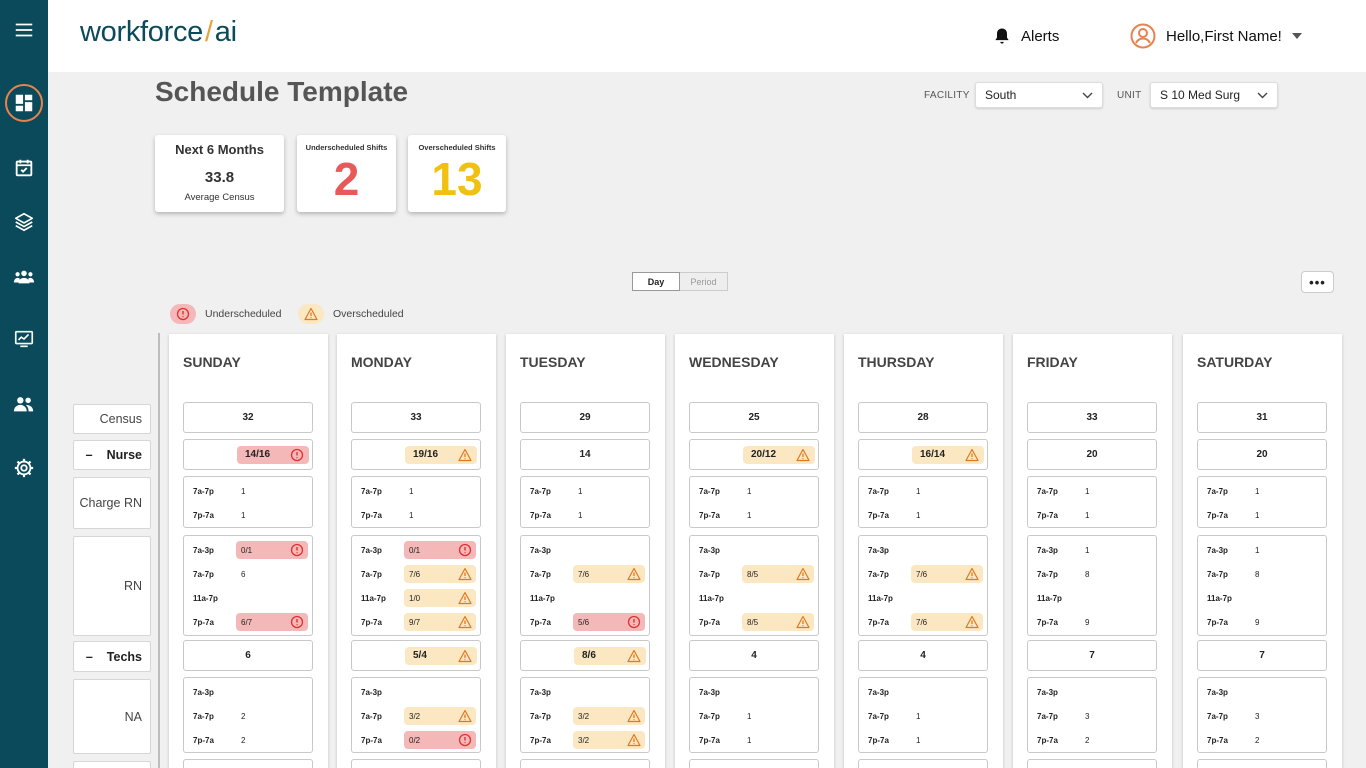 This screenshot has width=1366, height=768. I want to click on shift-row: 7p-7a 0/2, so click(417, 740).